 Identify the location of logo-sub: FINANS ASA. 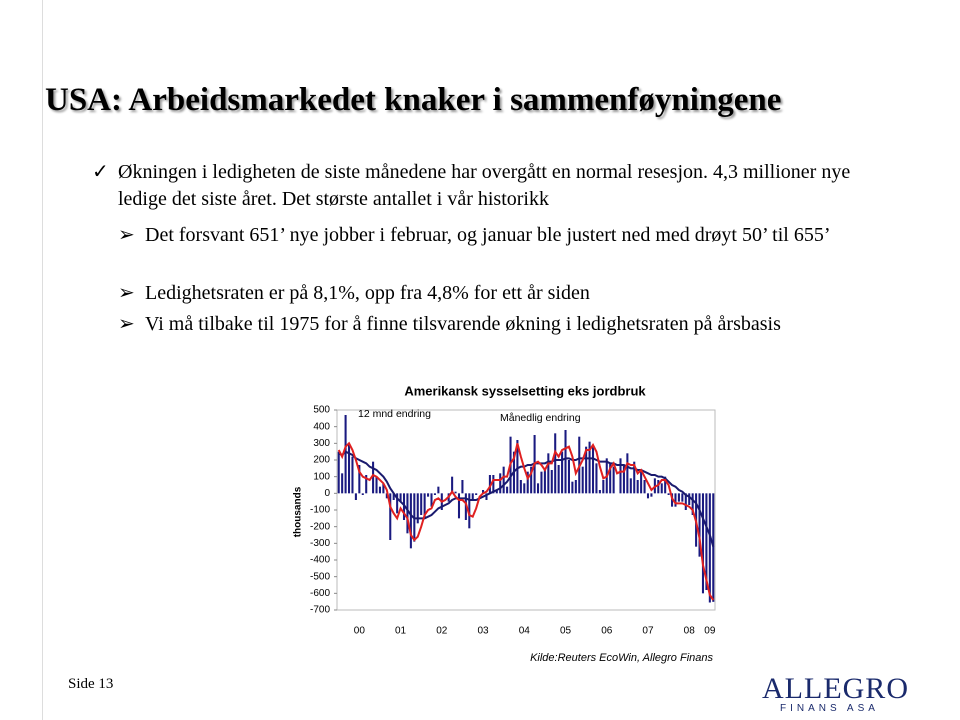
(829, 708).